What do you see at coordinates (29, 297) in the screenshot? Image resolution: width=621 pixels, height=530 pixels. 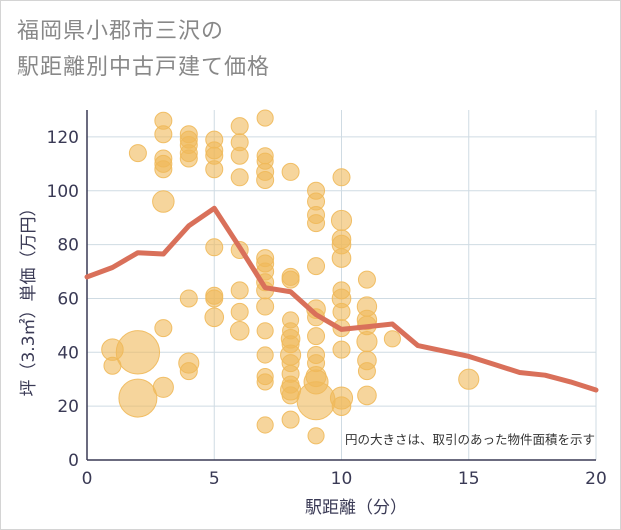 I see `y-axis-label: 坪（3.3㎡）単価（万円）` at bounding box center [29, 297].